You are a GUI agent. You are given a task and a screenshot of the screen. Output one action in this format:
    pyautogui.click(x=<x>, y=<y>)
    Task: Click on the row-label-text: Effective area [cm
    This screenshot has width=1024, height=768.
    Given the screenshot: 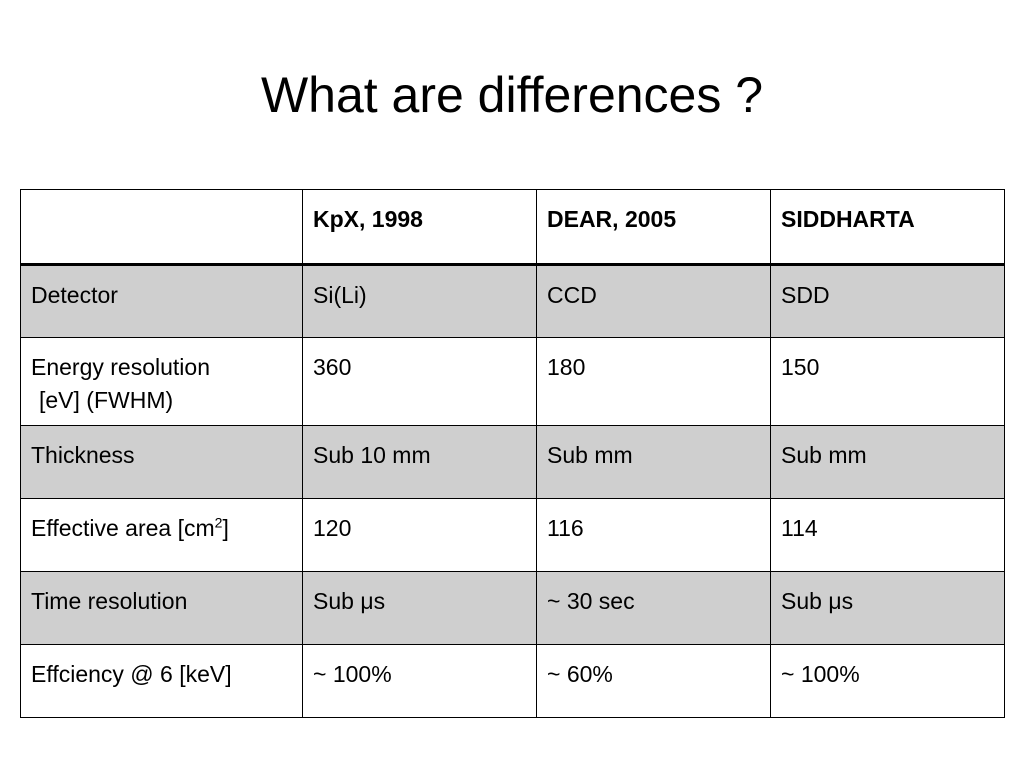 What is the action you would take?
    pyautogui.click(x=123, y=528)
    